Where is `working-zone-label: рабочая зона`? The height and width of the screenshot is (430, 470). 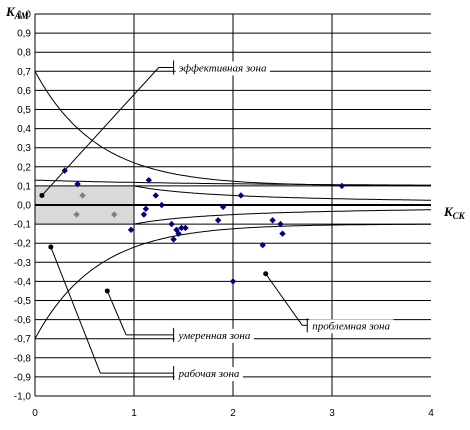 working-zone-label: рабочая зона is located at coordinates (209, 374).